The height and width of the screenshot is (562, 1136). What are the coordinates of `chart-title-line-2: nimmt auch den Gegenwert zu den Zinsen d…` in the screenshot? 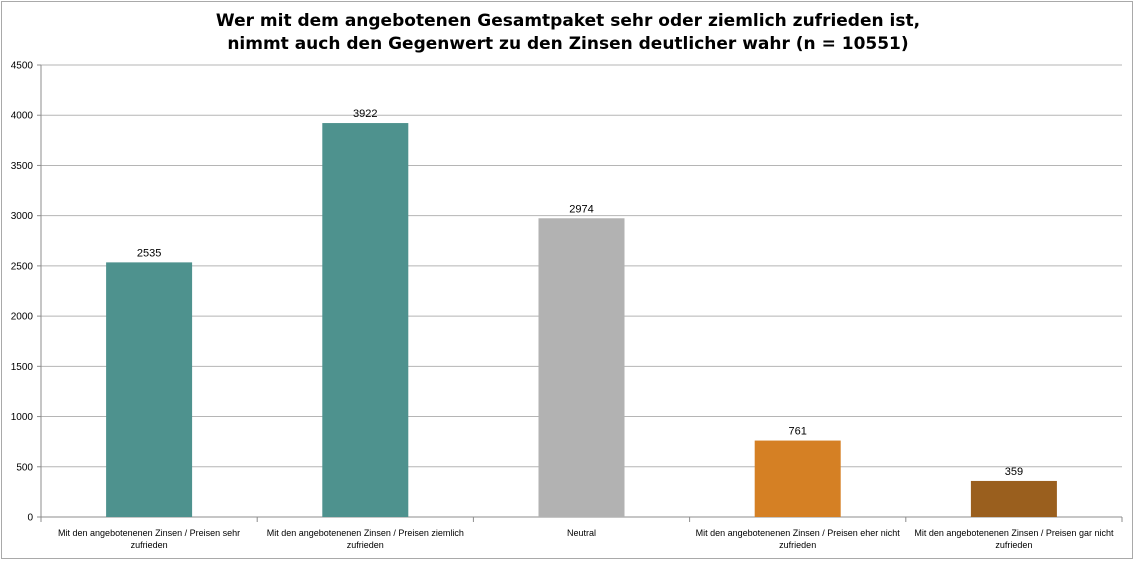 It's located at (568, 44).